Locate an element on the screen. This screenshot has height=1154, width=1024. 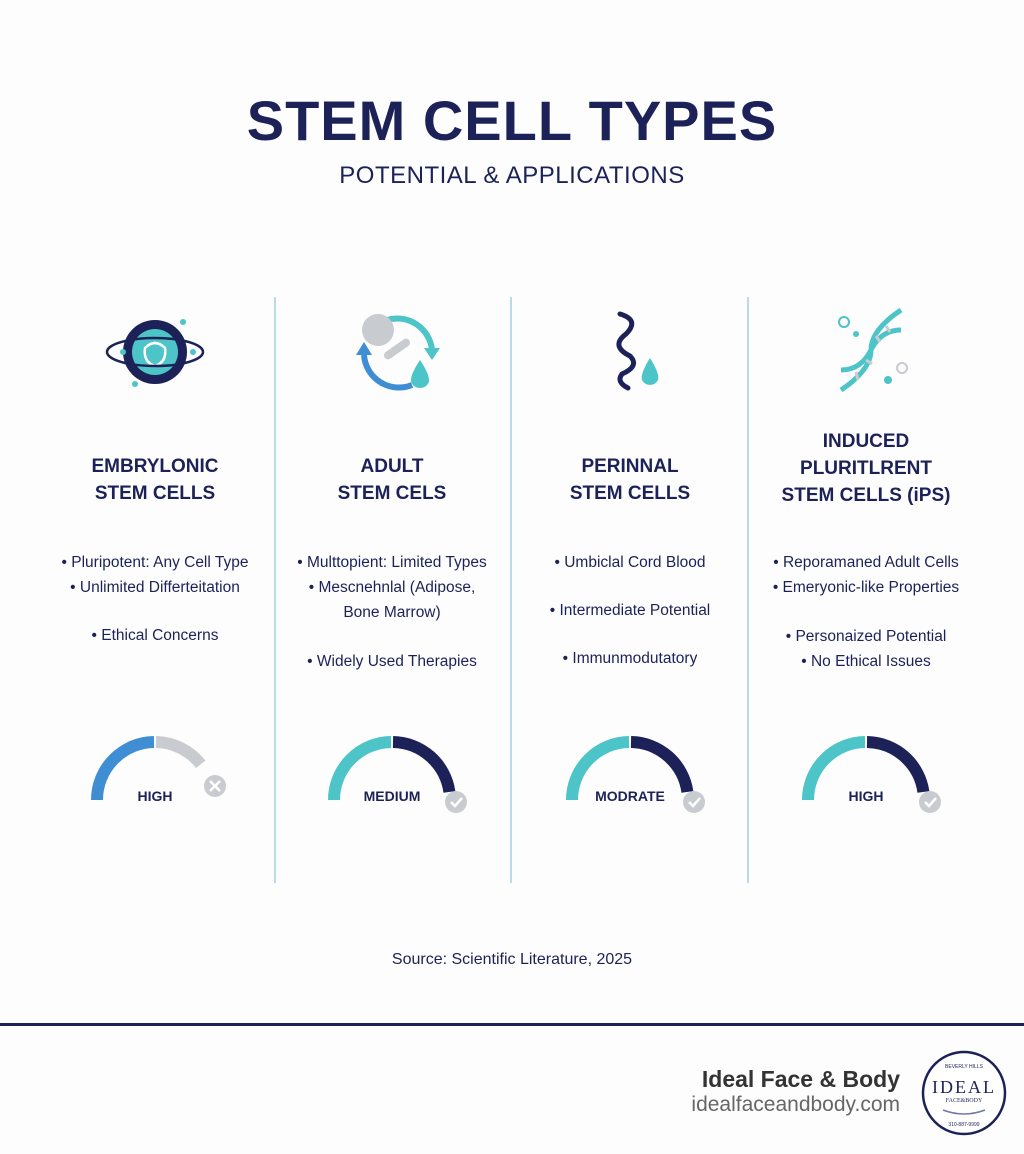
bullet-item: • No Ethical Issues is located at coordinates (866, 661).